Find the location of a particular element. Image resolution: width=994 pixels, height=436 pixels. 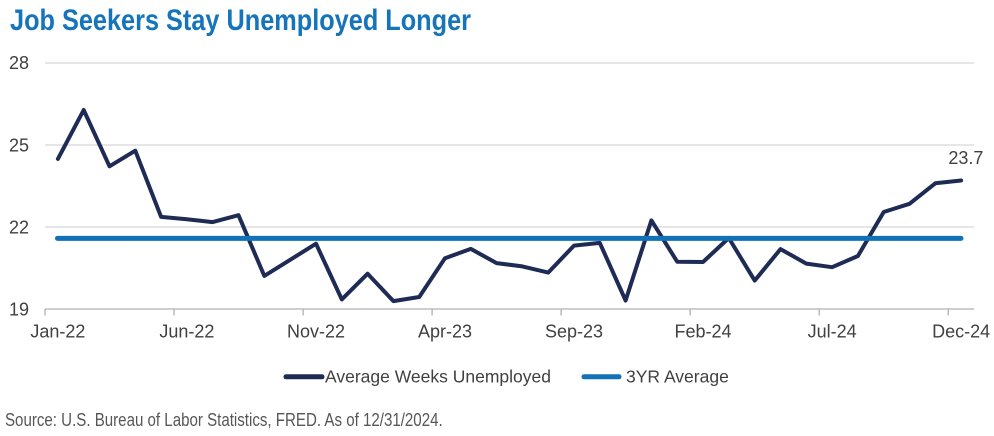

svg-text: Apr-23 is located at coordinates (445, 332).